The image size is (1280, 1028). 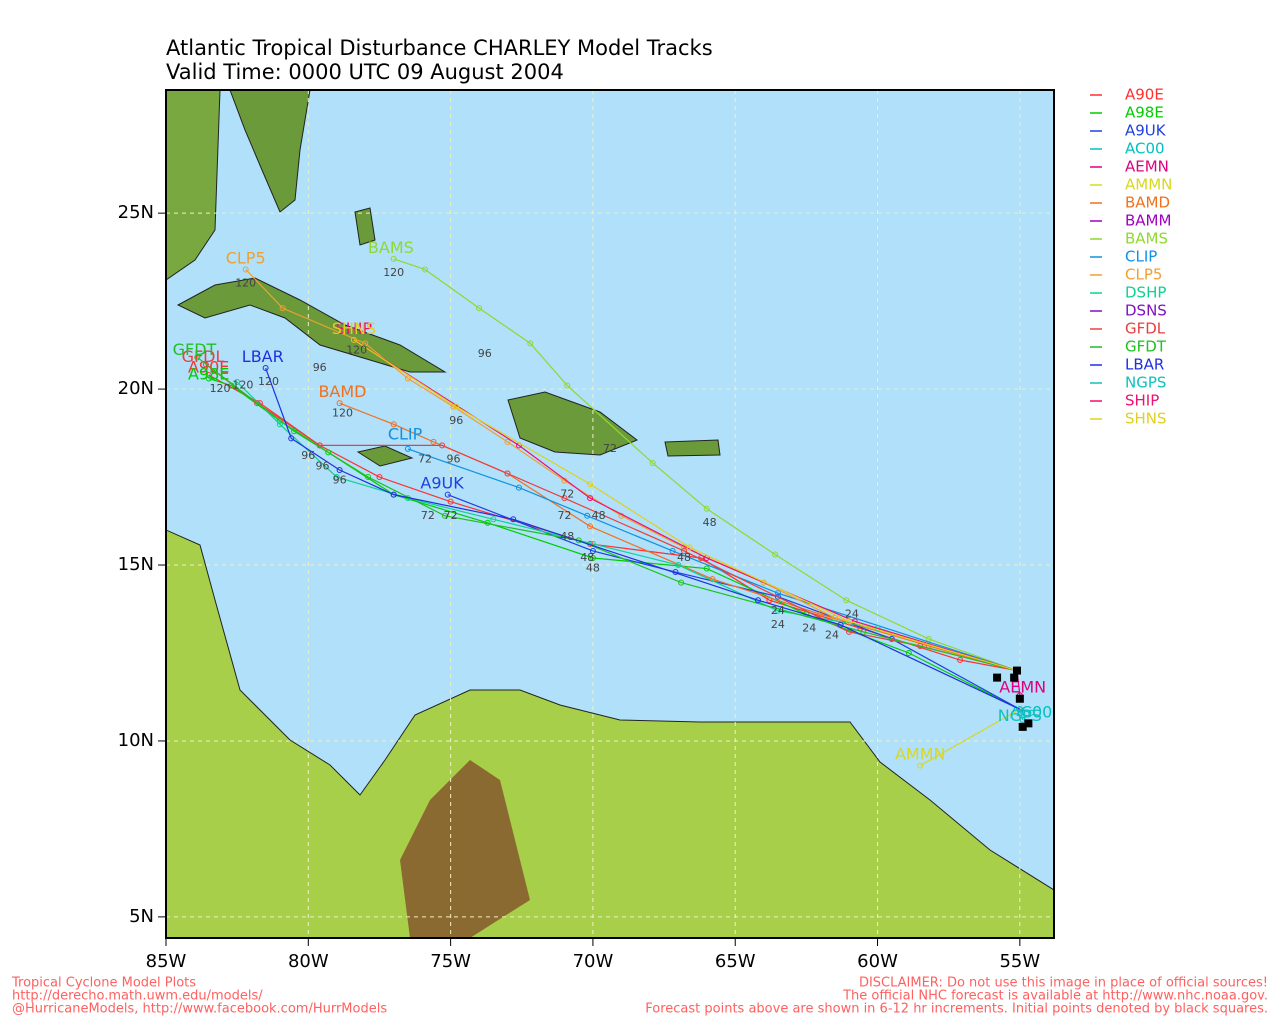 I want to click on x-tick-label: 60W, so click(x=877, y=961).